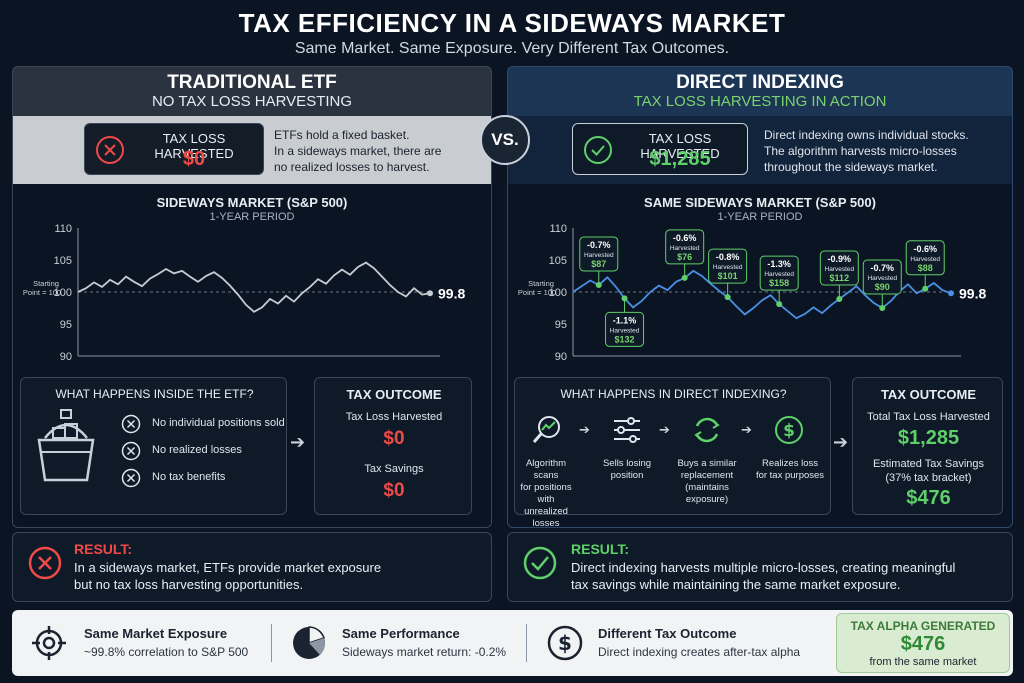  What do you see at coordinates (928, 464) in the screenshot?
I see `di-outcome-label: Estimated Tax Savings` at bounding box center [928, 464].